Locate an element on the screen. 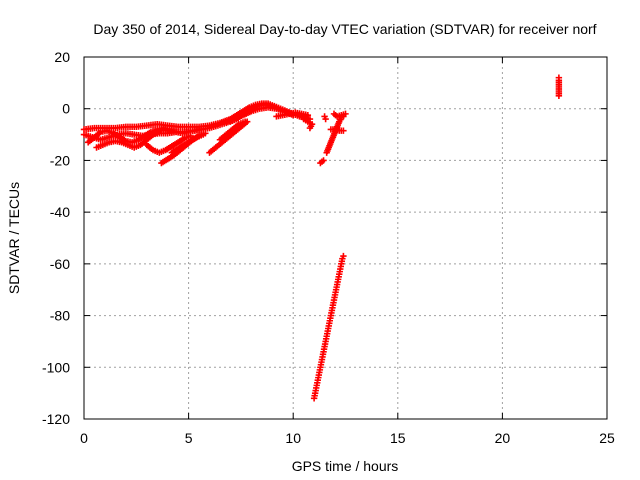  y-tick-label: -120 is located at coordinates (56, 419).